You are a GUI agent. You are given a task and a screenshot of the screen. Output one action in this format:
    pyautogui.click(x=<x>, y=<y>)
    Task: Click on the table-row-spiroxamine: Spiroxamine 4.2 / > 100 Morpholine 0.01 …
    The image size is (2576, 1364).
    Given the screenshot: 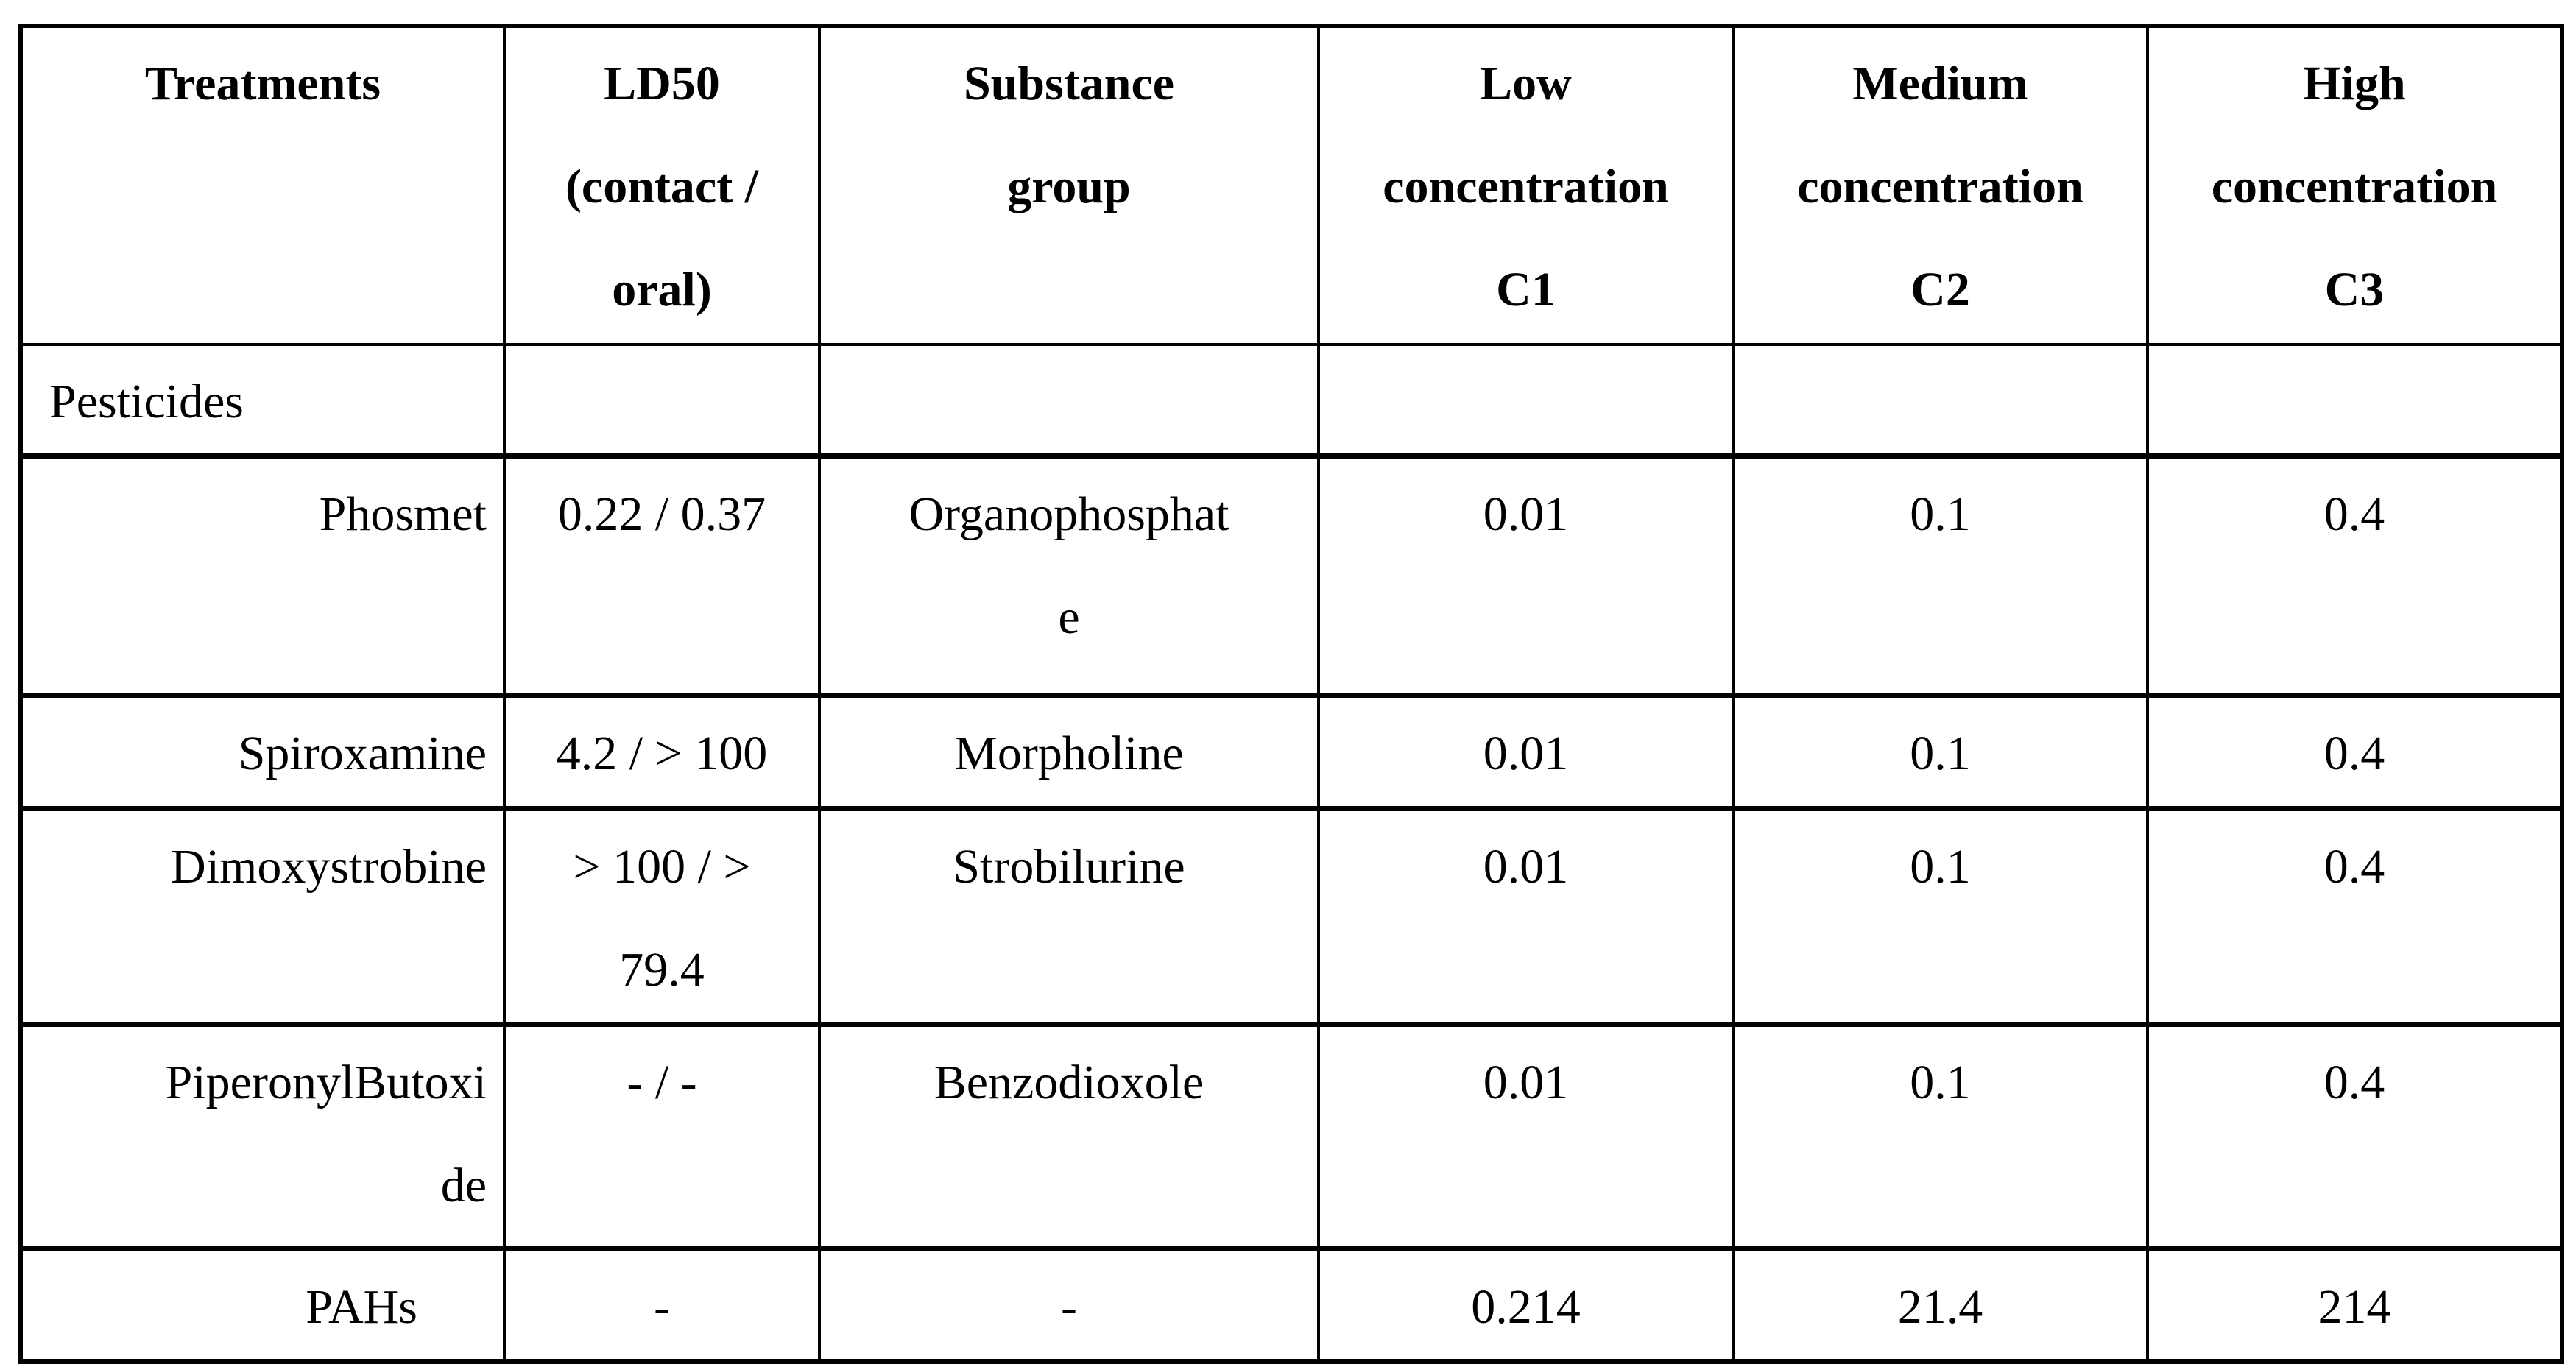 What is the action you would take?
    pyautogui.click(x=1291, y=752)
    